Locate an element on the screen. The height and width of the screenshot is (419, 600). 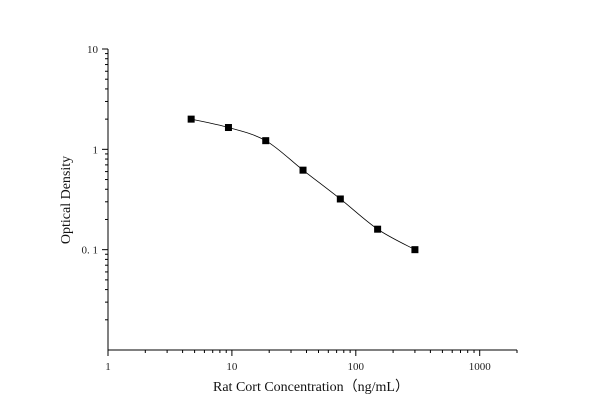
y-tick-label: 10 is located at coordinates (93, 50).